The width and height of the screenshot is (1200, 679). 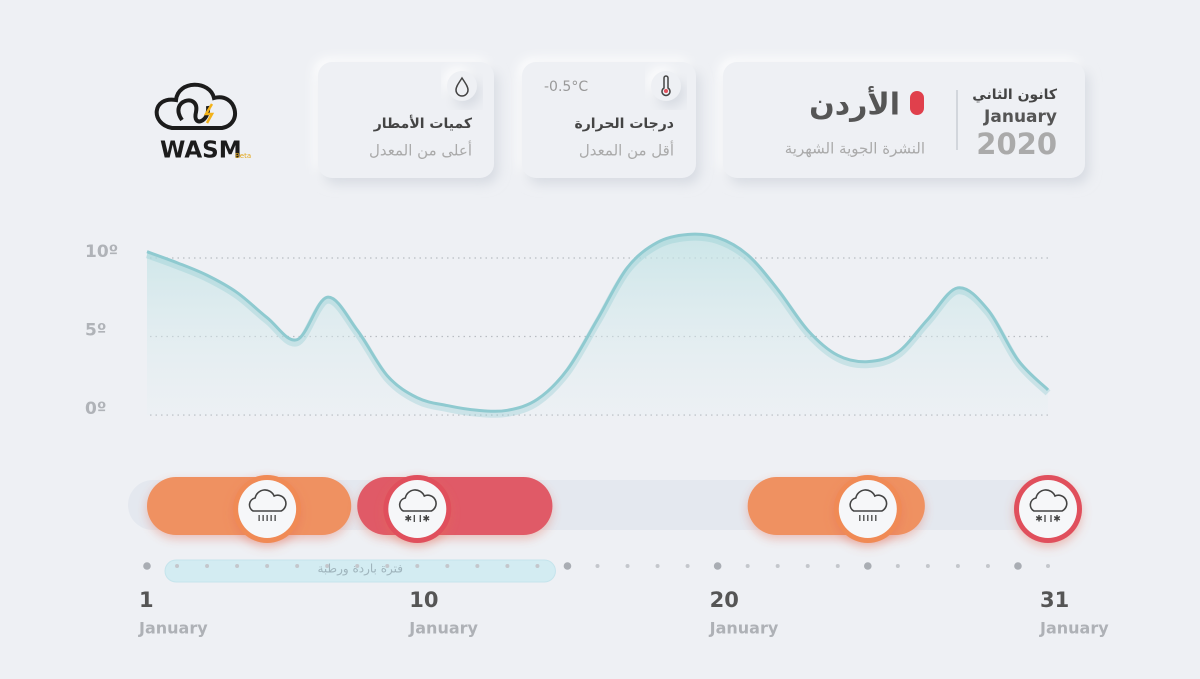 What do you see at coordinates (146, 600) in the screenshot?
I see `x-tick-label: 1` at bounding box center [146, 600].